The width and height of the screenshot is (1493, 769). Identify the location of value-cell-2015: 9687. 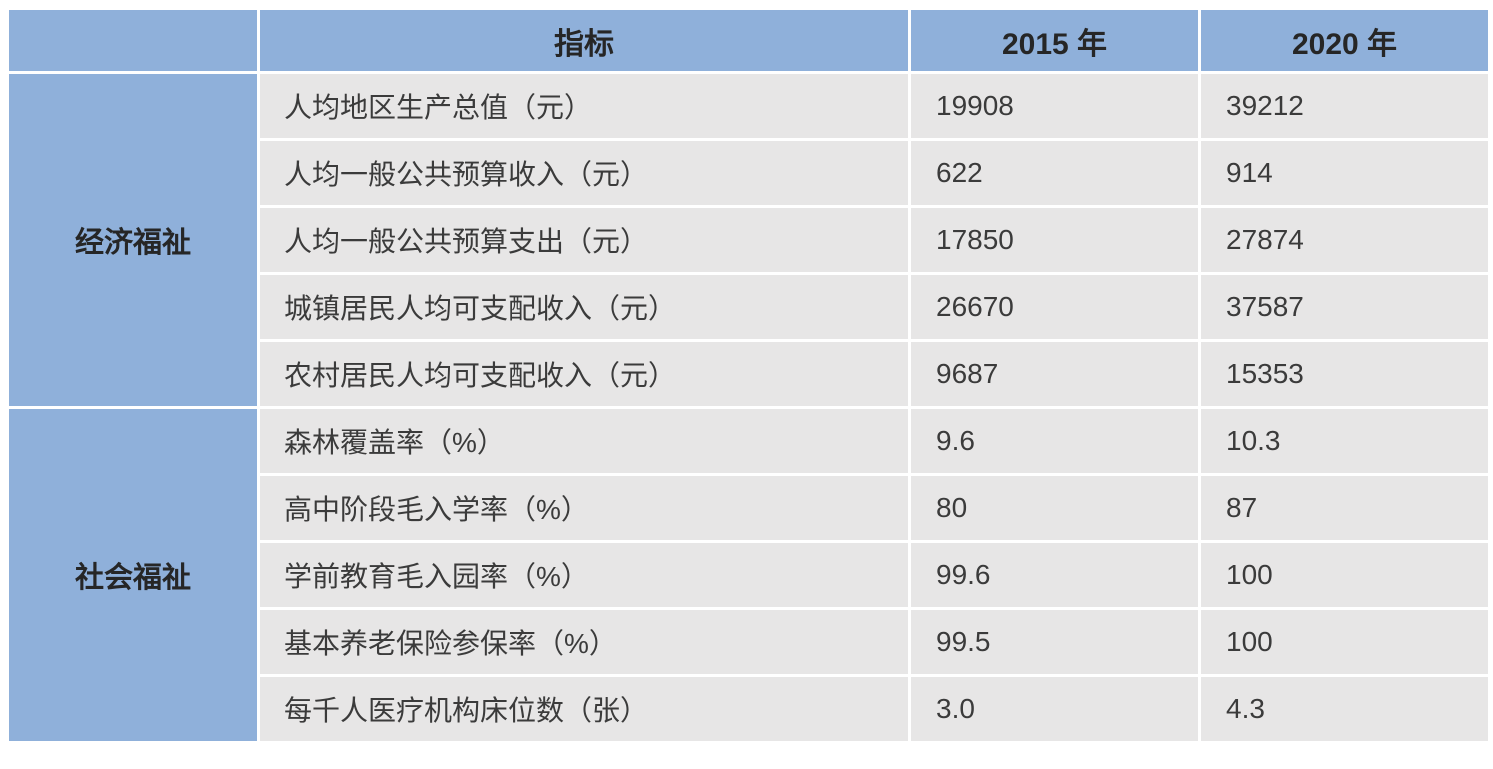
(1054, 374).